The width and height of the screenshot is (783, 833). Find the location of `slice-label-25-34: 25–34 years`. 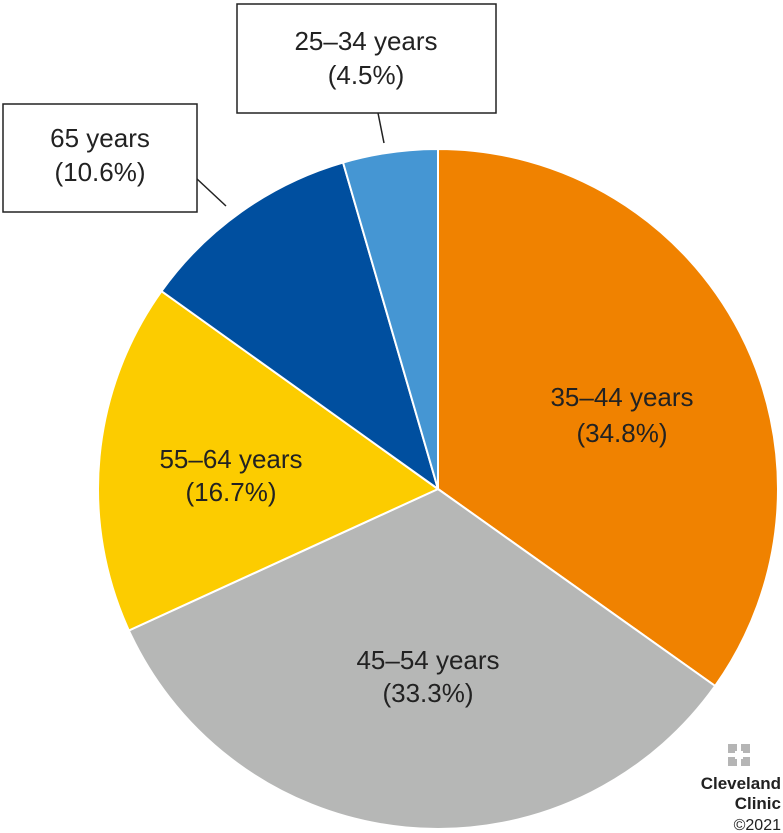

slice-label-25-34: 25–34 years is located at coordinates (365, 41).